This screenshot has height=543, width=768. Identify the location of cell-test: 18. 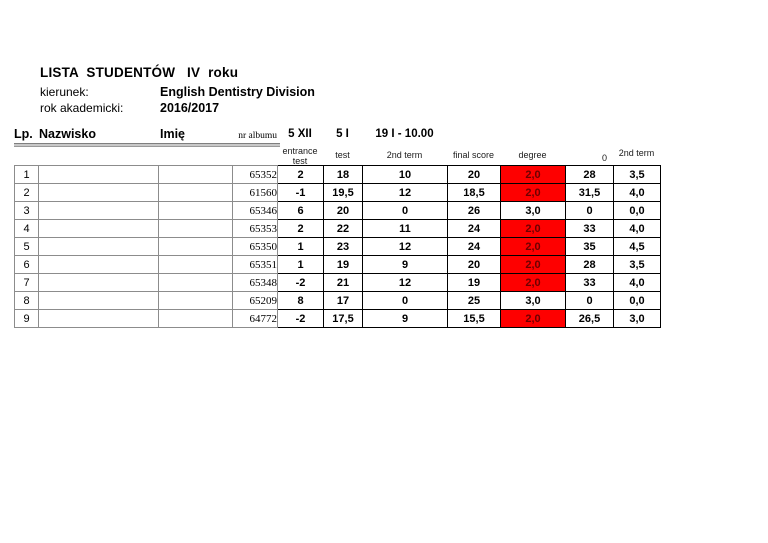
(343, 174).